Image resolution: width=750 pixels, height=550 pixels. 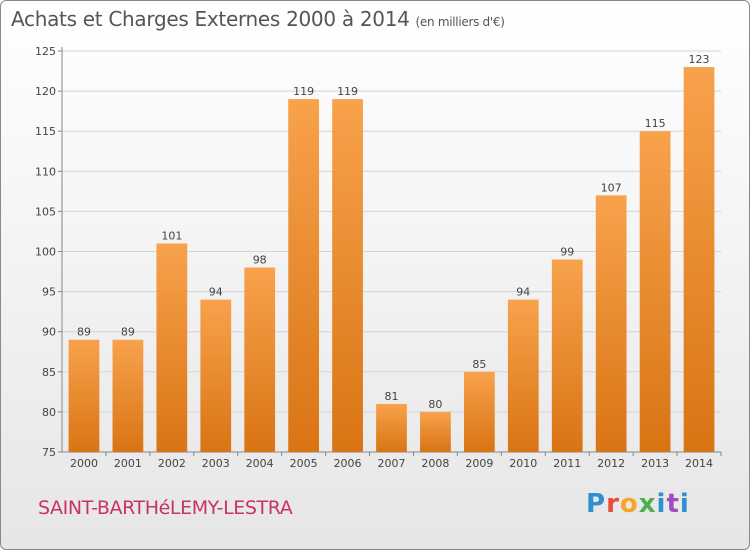 I want to click on y-tick-label: 105, so click(x=45, y=211).